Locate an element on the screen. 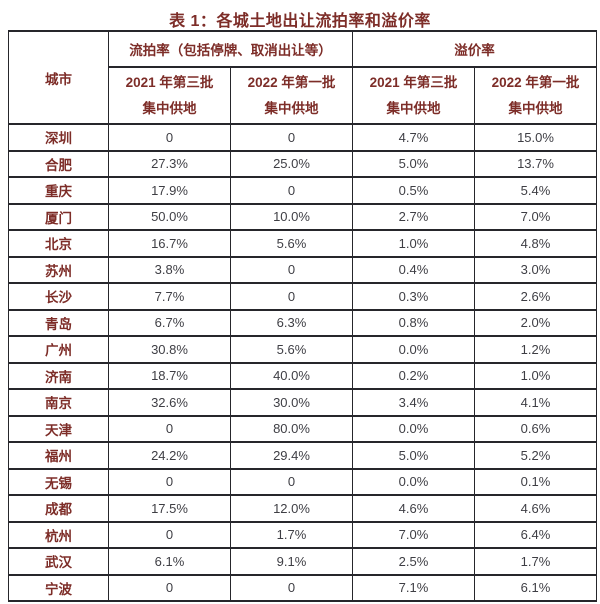 The height and width of the screenshot is (604, 600). city-cell: 深圳 is located at coordinates (58, 137).